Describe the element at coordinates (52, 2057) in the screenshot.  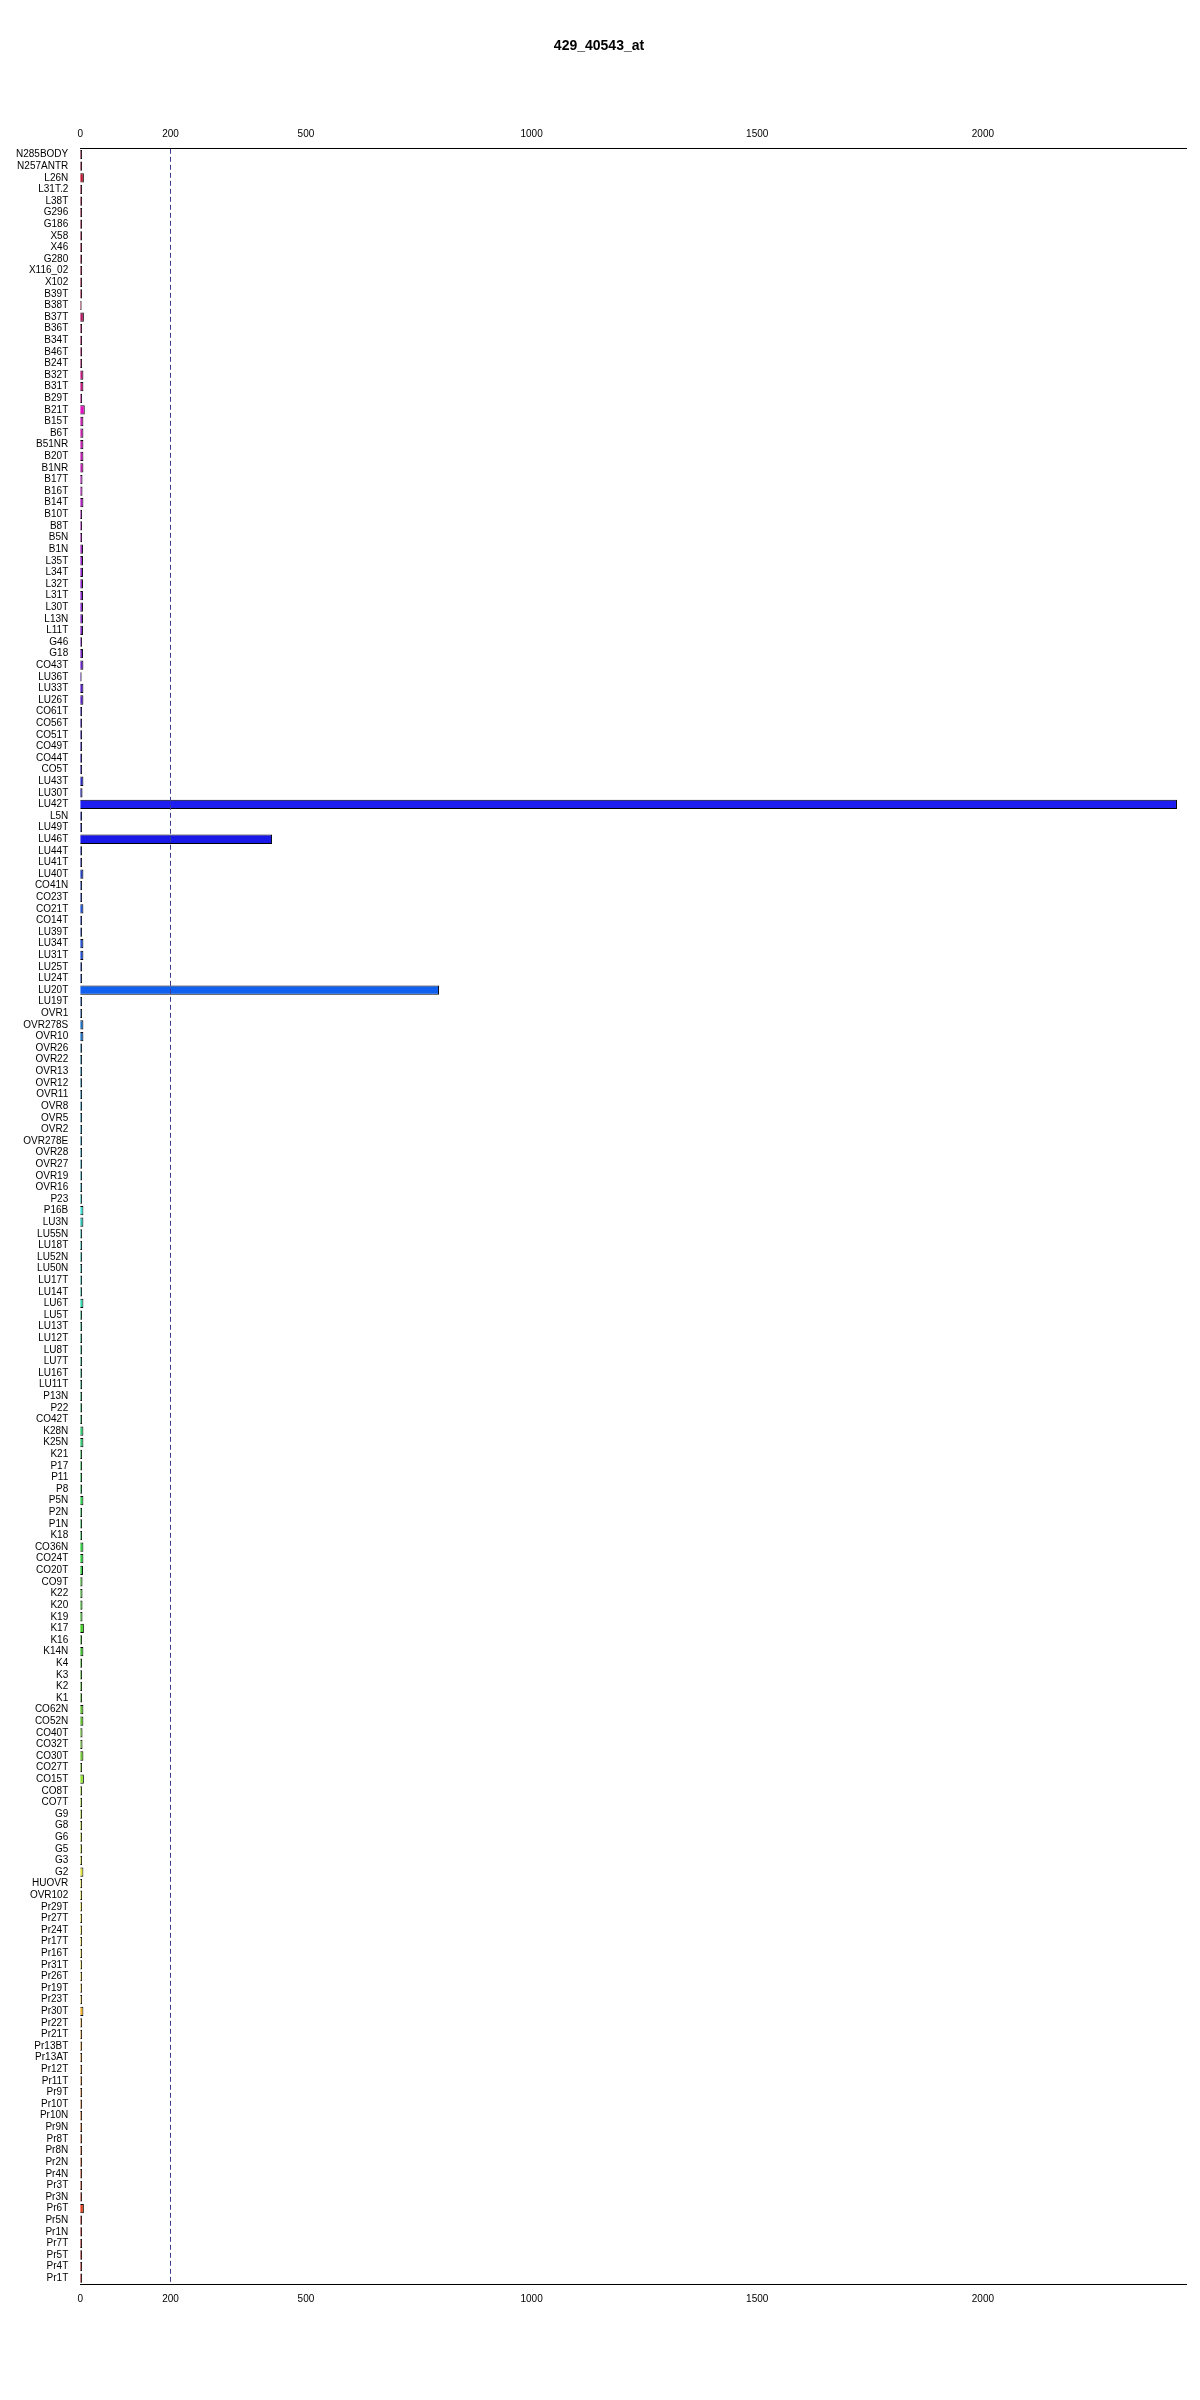
I see `y-tick-label: Pr13AT` at that location.